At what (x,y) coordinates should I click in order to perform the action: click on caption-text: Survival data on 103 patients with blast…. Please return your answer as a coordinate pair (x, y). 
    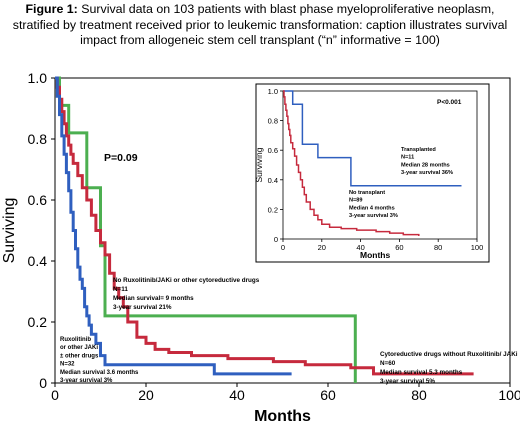
    Looking at the image, I should click on (260, 24).